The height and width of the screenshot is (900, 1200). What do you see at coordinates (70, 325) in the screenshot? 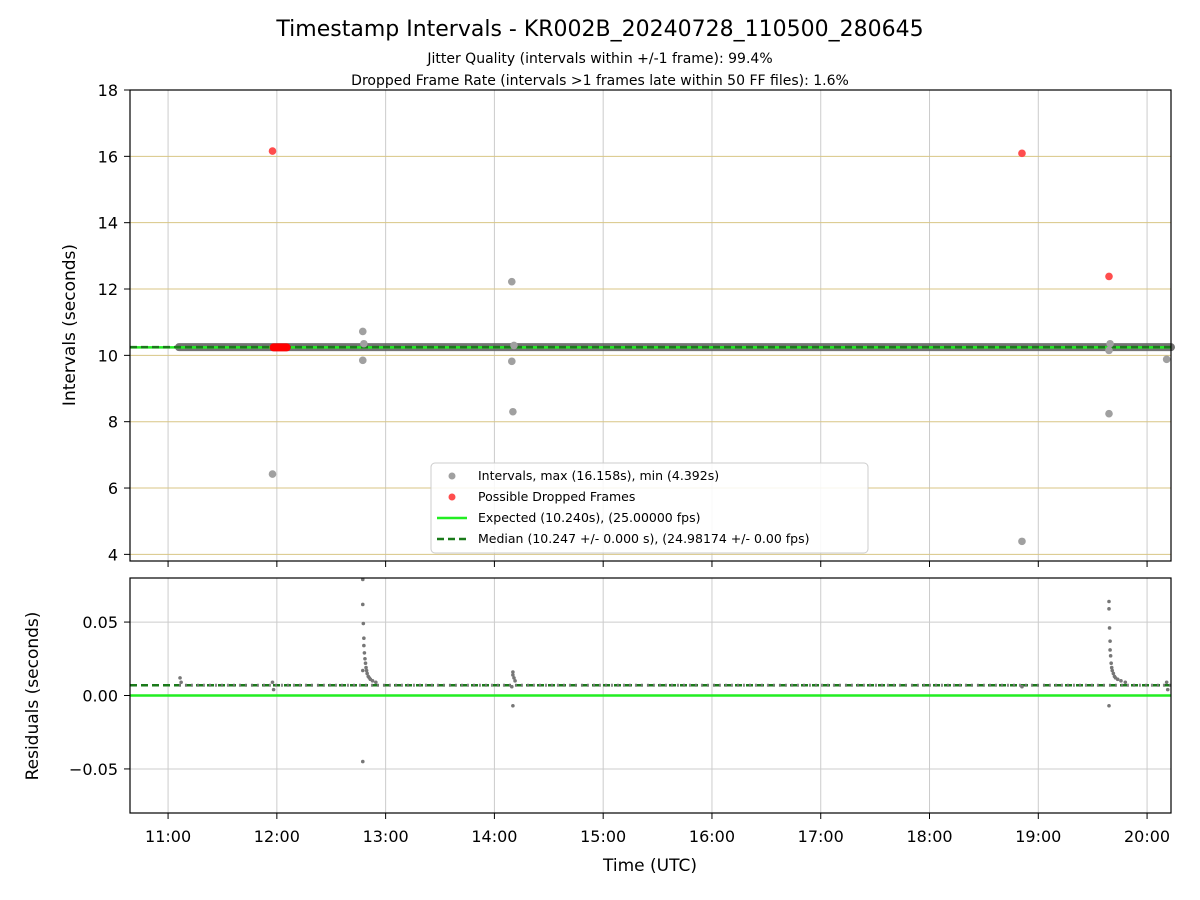
I see `intervals-y-axis-label: Intervals (seconds)` at bounding box center [70, 325].